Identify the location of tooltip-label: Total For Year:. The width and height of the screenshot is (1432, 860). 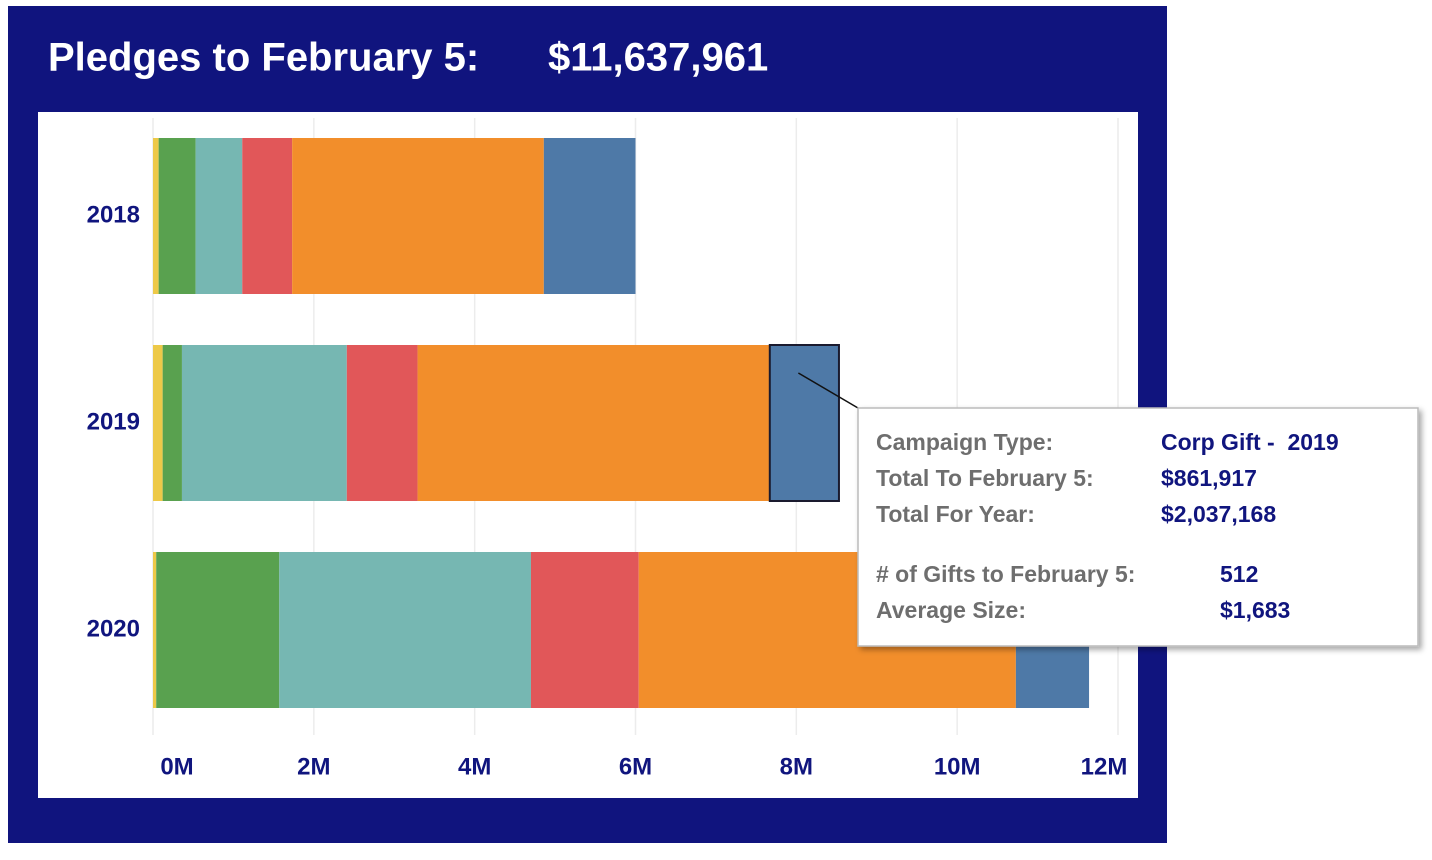
(955, 514).